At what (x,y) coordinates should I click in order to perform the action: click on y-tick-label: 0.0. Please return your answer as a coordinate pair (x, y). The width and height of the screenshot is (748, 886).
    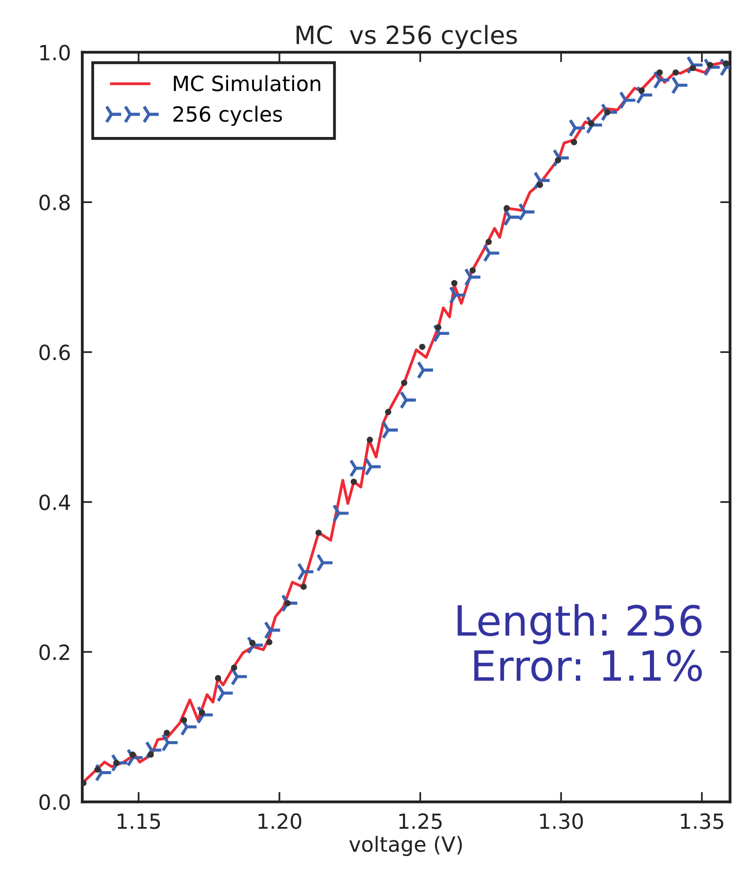
    Looking at the image, I should click on (54, 802).